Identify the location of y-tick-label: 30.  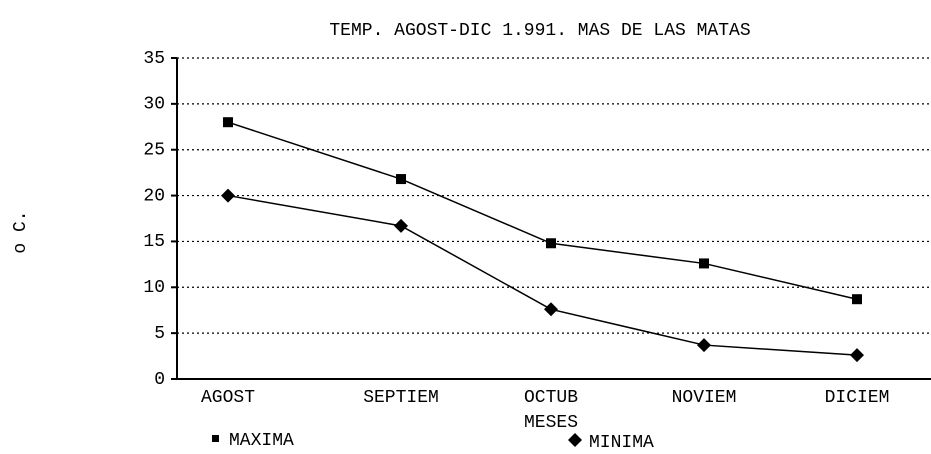
(154, 105).